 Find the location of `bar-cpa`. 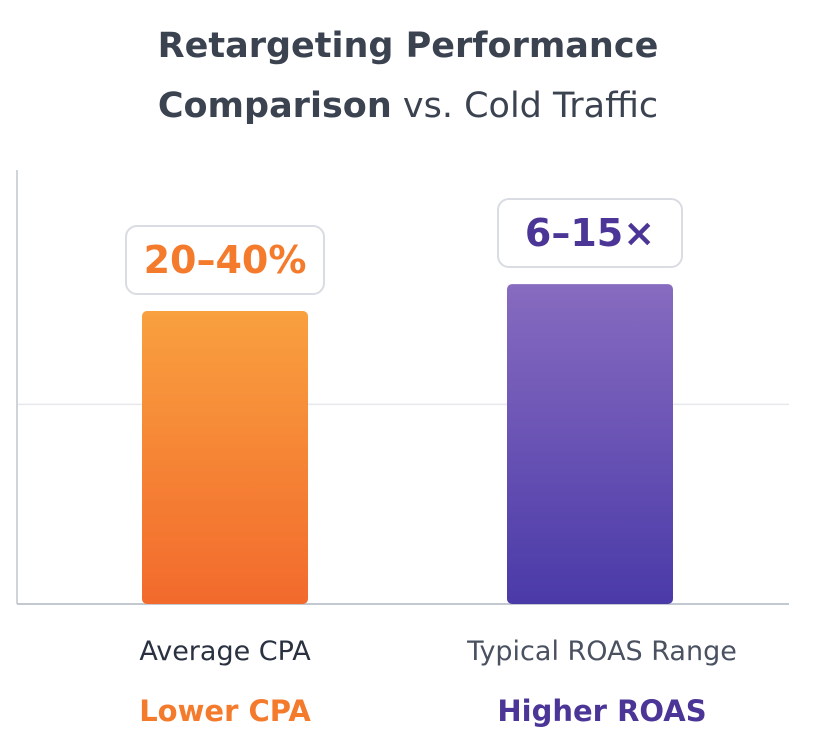

bar-cpa is located at coordinates (225, 457).